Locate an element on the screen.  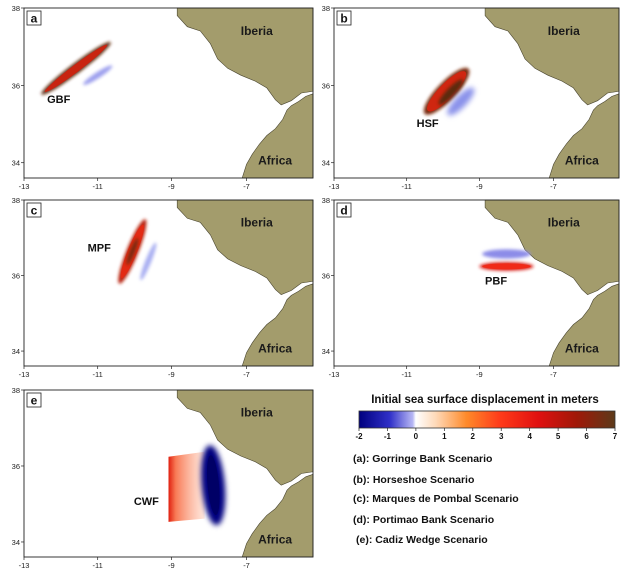
fault-label-hsf: HSF is located at coordinates (428, 124).